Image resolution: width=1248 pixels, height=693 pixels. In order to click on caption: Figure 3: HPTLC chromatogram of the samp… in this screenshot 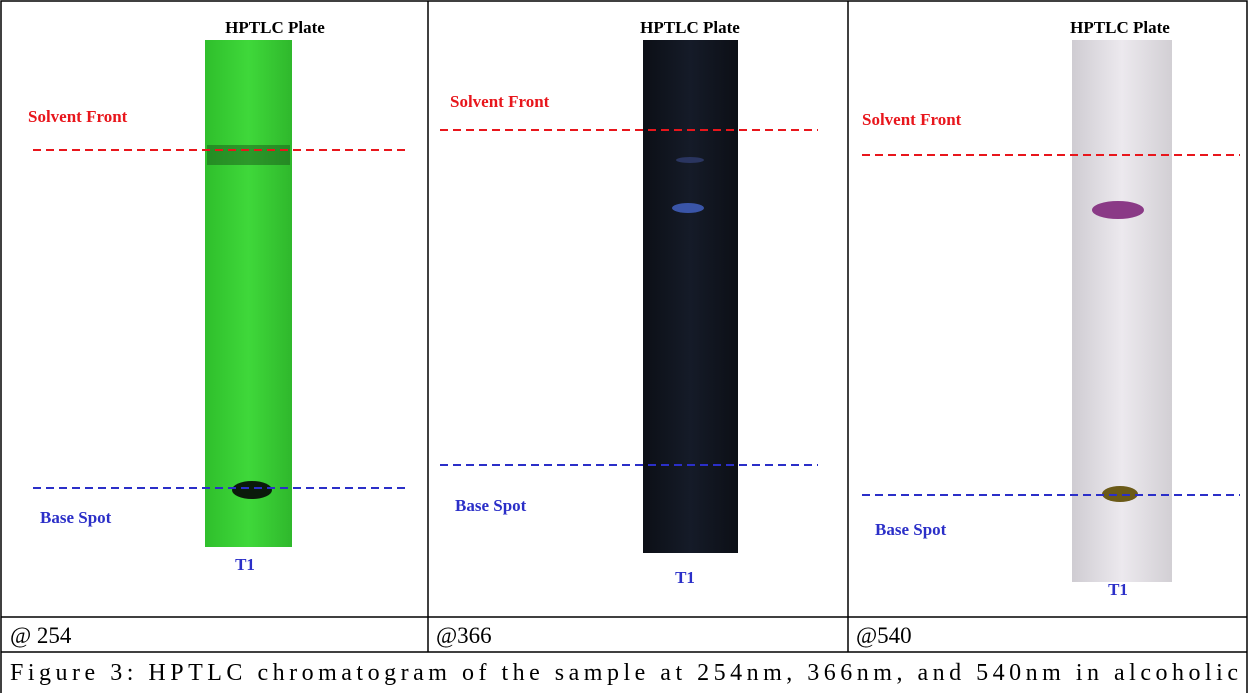, I will do `click(624, 673)`.